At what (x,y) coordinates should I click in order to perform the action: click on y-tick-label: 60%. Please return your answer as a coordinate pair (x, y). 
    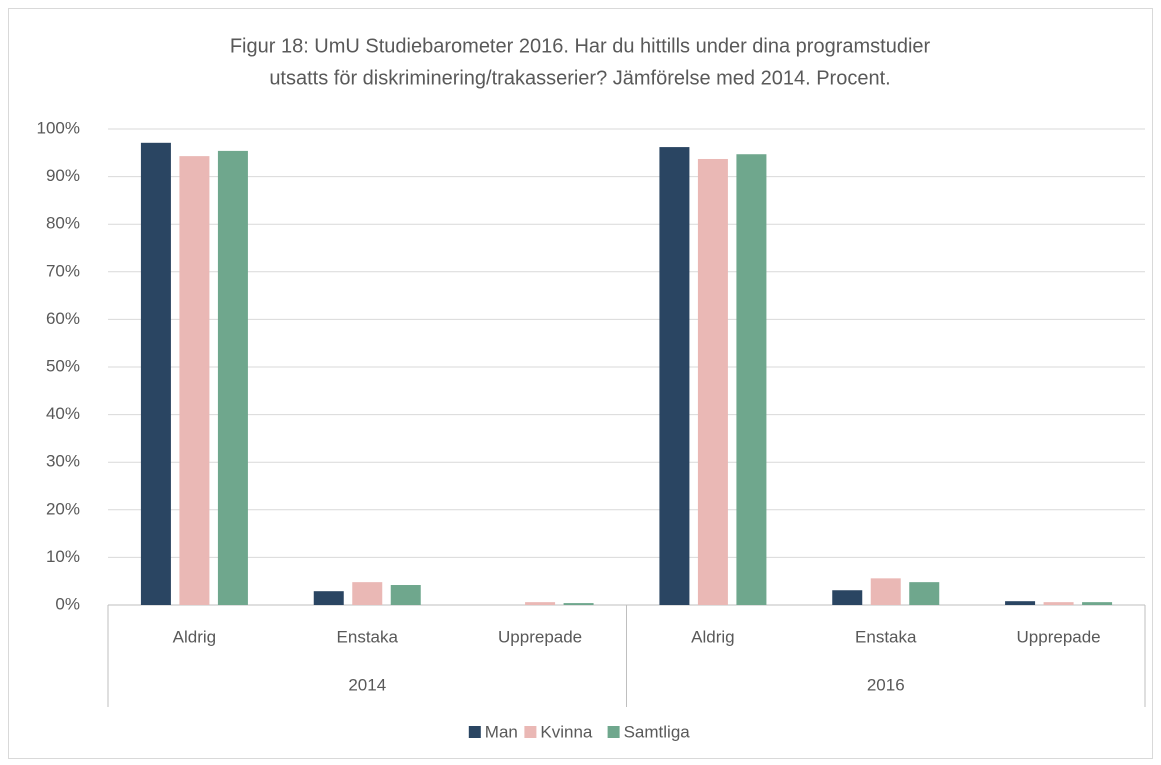
    Looking at the image, I should click on (63, 318).